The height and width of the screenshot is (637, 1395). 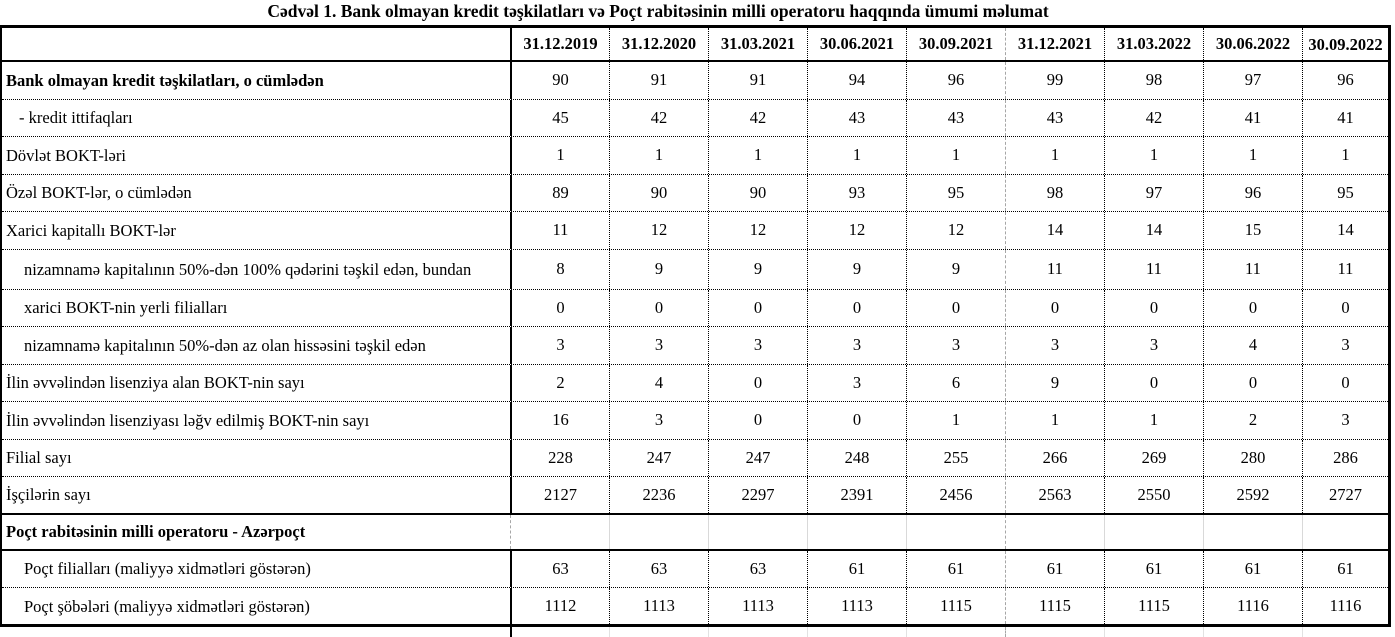 What do you see at coordinates (559, 117) in the screenshot?
I see `table-cell: 45` at bounding box center [559, 117].